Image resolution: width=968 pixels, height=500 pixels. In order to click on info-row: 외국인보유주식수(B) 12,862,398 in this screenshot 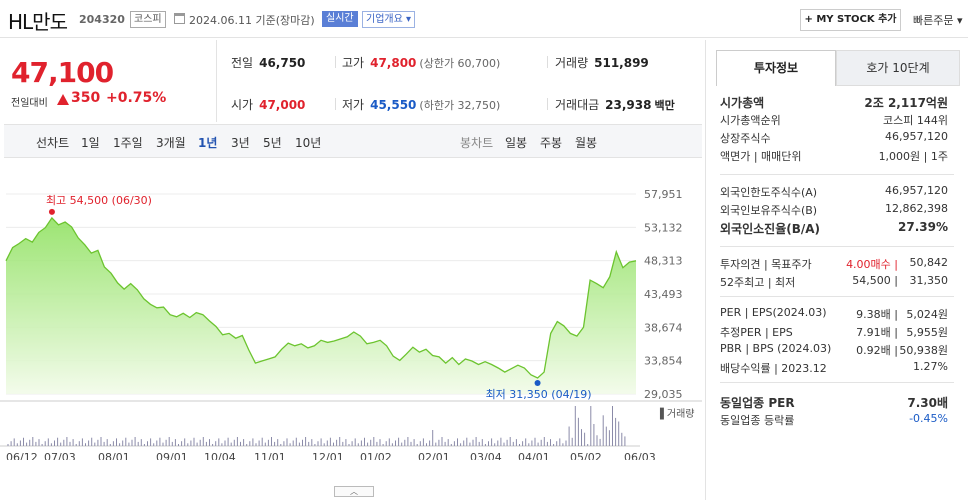, I will do `click(834, 211)`.